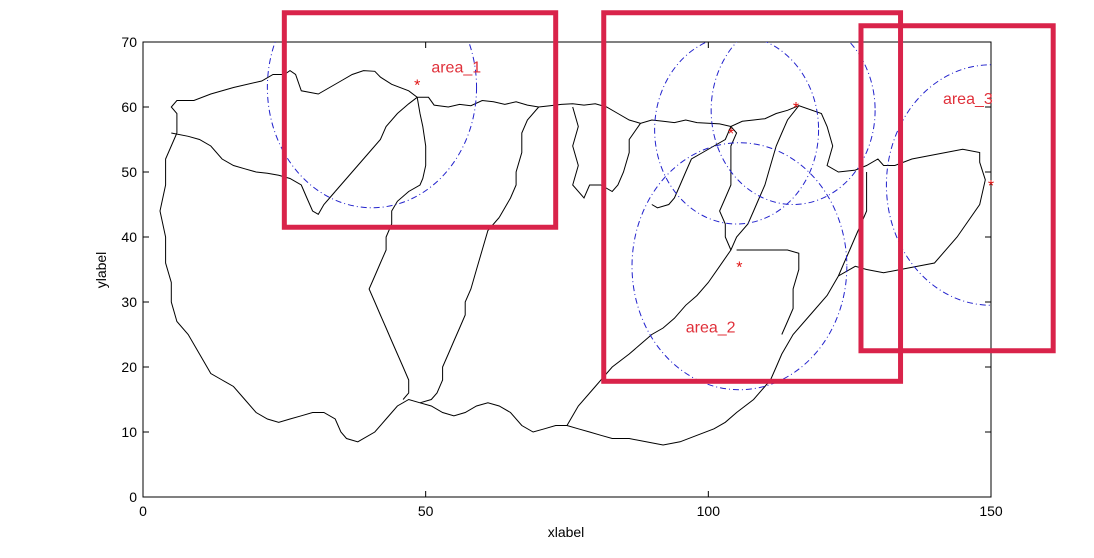  What do you see at coordinates (709, 511) in the screenshot?
I see `x-tick-label: 100` at bounding box center [709, 511].